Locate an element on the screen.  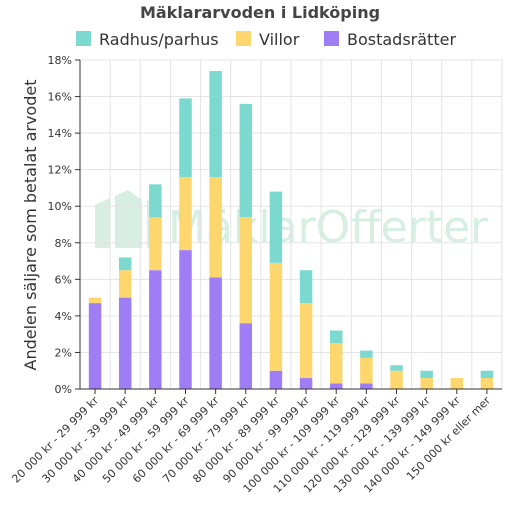
y-tick-label: 10% is located at coordinates (60, 206).